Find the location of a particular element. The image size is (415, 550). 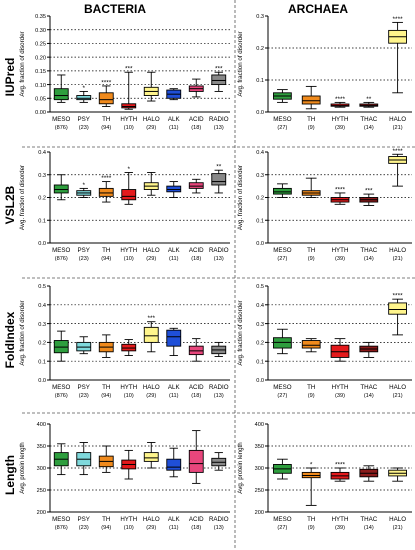

box-alk is located at coordinates (174, 94).